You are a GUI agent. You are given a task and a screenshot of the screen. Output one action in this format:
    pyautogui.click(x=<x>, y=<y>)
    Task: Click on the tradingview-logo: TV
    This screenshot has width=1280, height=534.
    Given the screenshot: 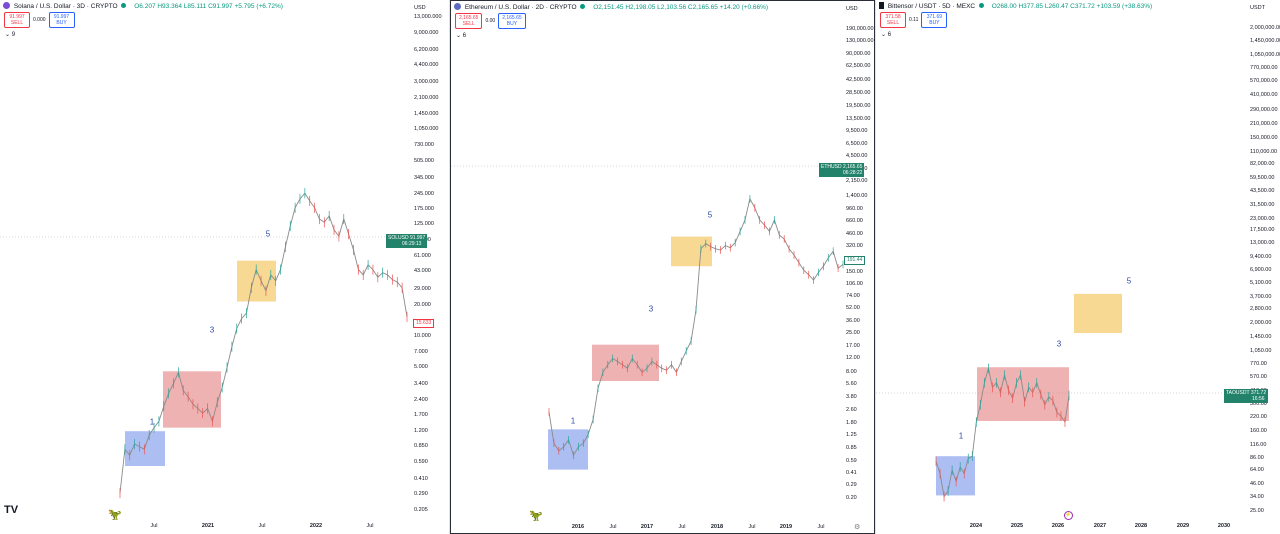 What is the action you would take?
    pyautogui.click(x=11, y=510)
    